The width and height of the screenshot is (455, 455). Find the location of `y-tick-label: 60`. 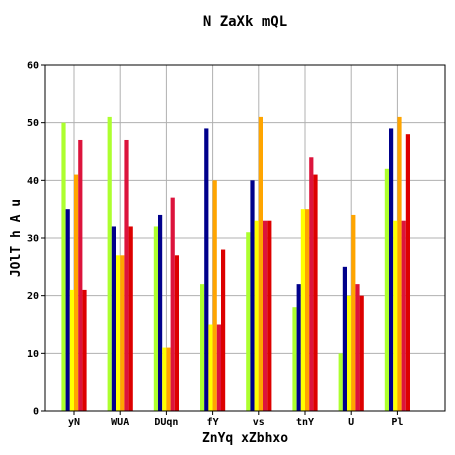

y-tick-label: 60 is located at coordinates (33, 66).